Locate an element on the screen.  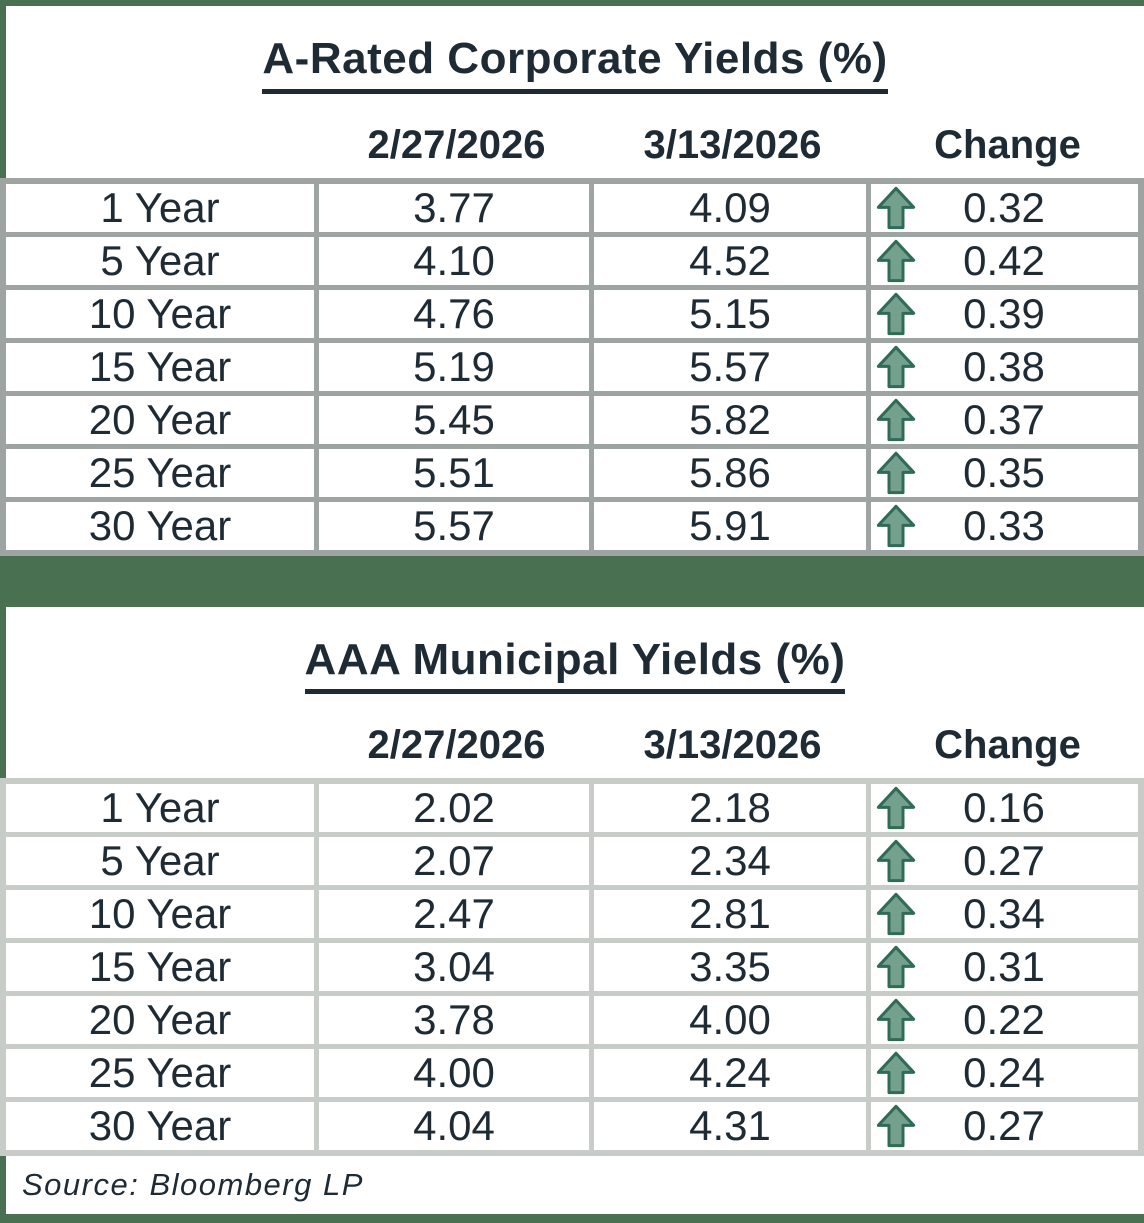
municipal-header-current-date: 3/13/2026 is located at coordinates (732, 745).